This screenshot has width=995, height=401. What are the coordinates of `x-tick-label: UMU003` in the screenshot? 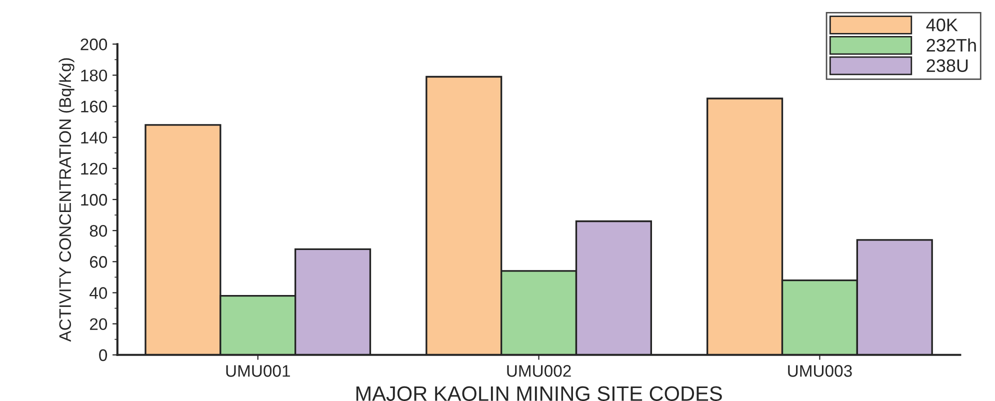 It's located at (820, 371).